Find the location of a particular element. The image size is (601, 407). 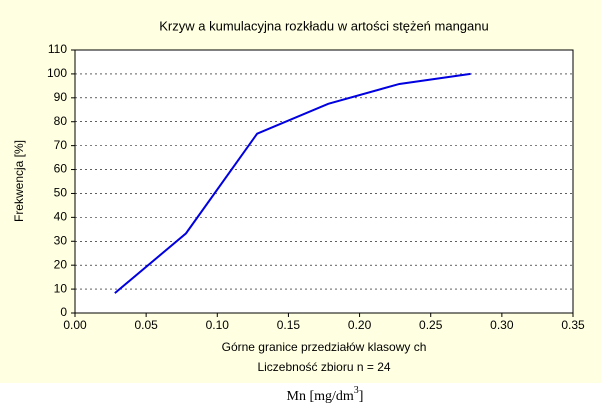

unit-annotation: Mn [mg/dm3] is located at coordinates (325, 394).